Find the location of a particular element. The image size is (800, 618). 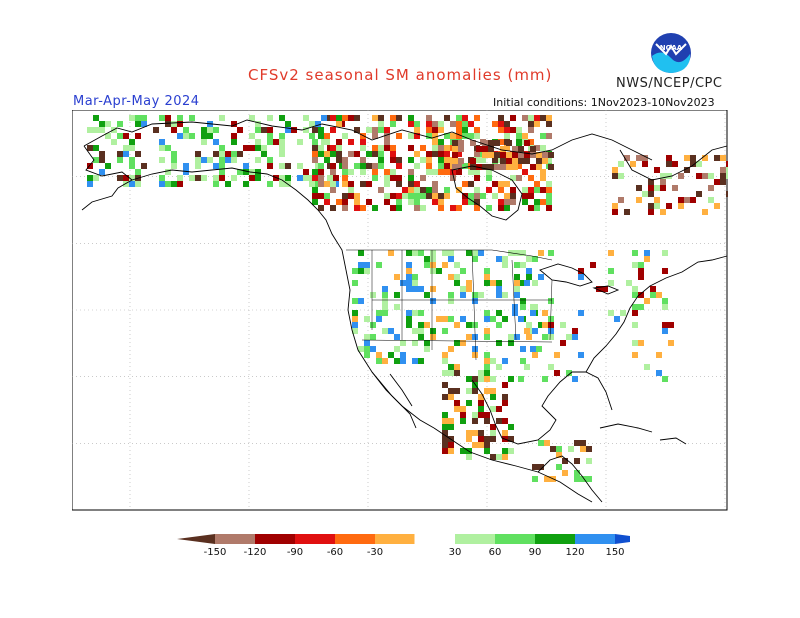

legend-boxes is located at coordinates (403, 539).